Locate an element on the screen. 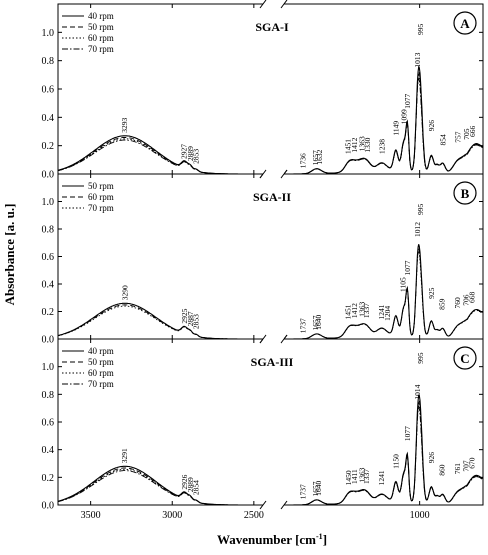  panel-letter: A is located at coordinates (465, 23).